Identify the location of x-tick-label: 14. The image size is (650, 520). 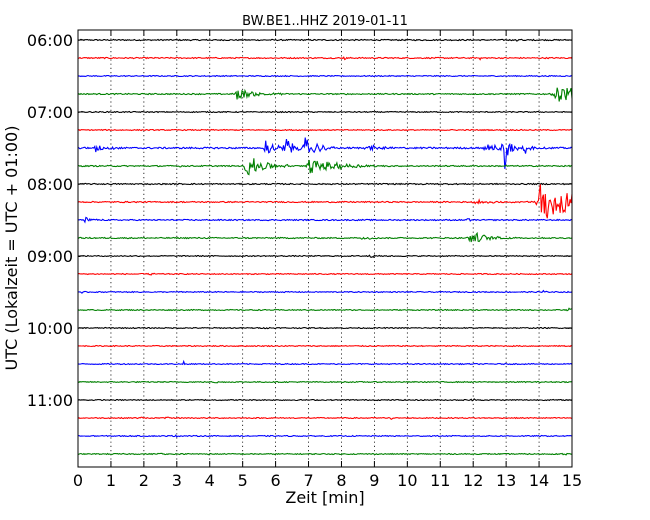
(539, 480).